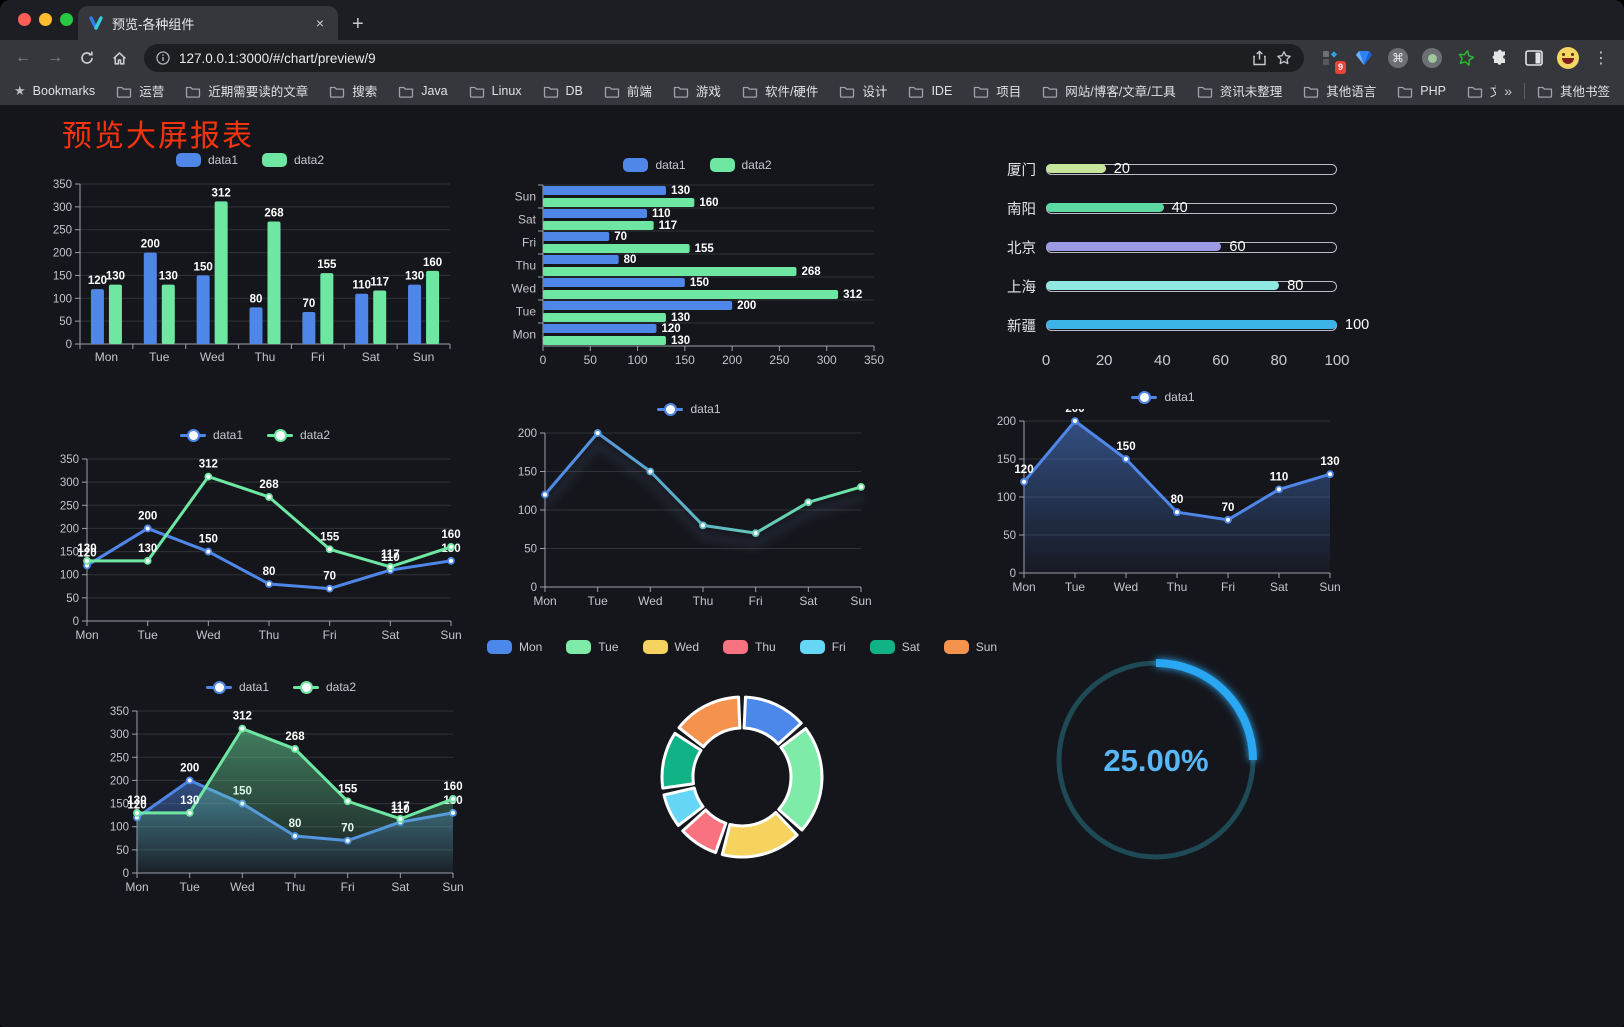 Image resolution: width=1624 pixels, height=1027 pixels. What do you see at coordinates (1568, 58) in the screenshot?
I see `profile-avatar` at bounding box center [1568, 58].